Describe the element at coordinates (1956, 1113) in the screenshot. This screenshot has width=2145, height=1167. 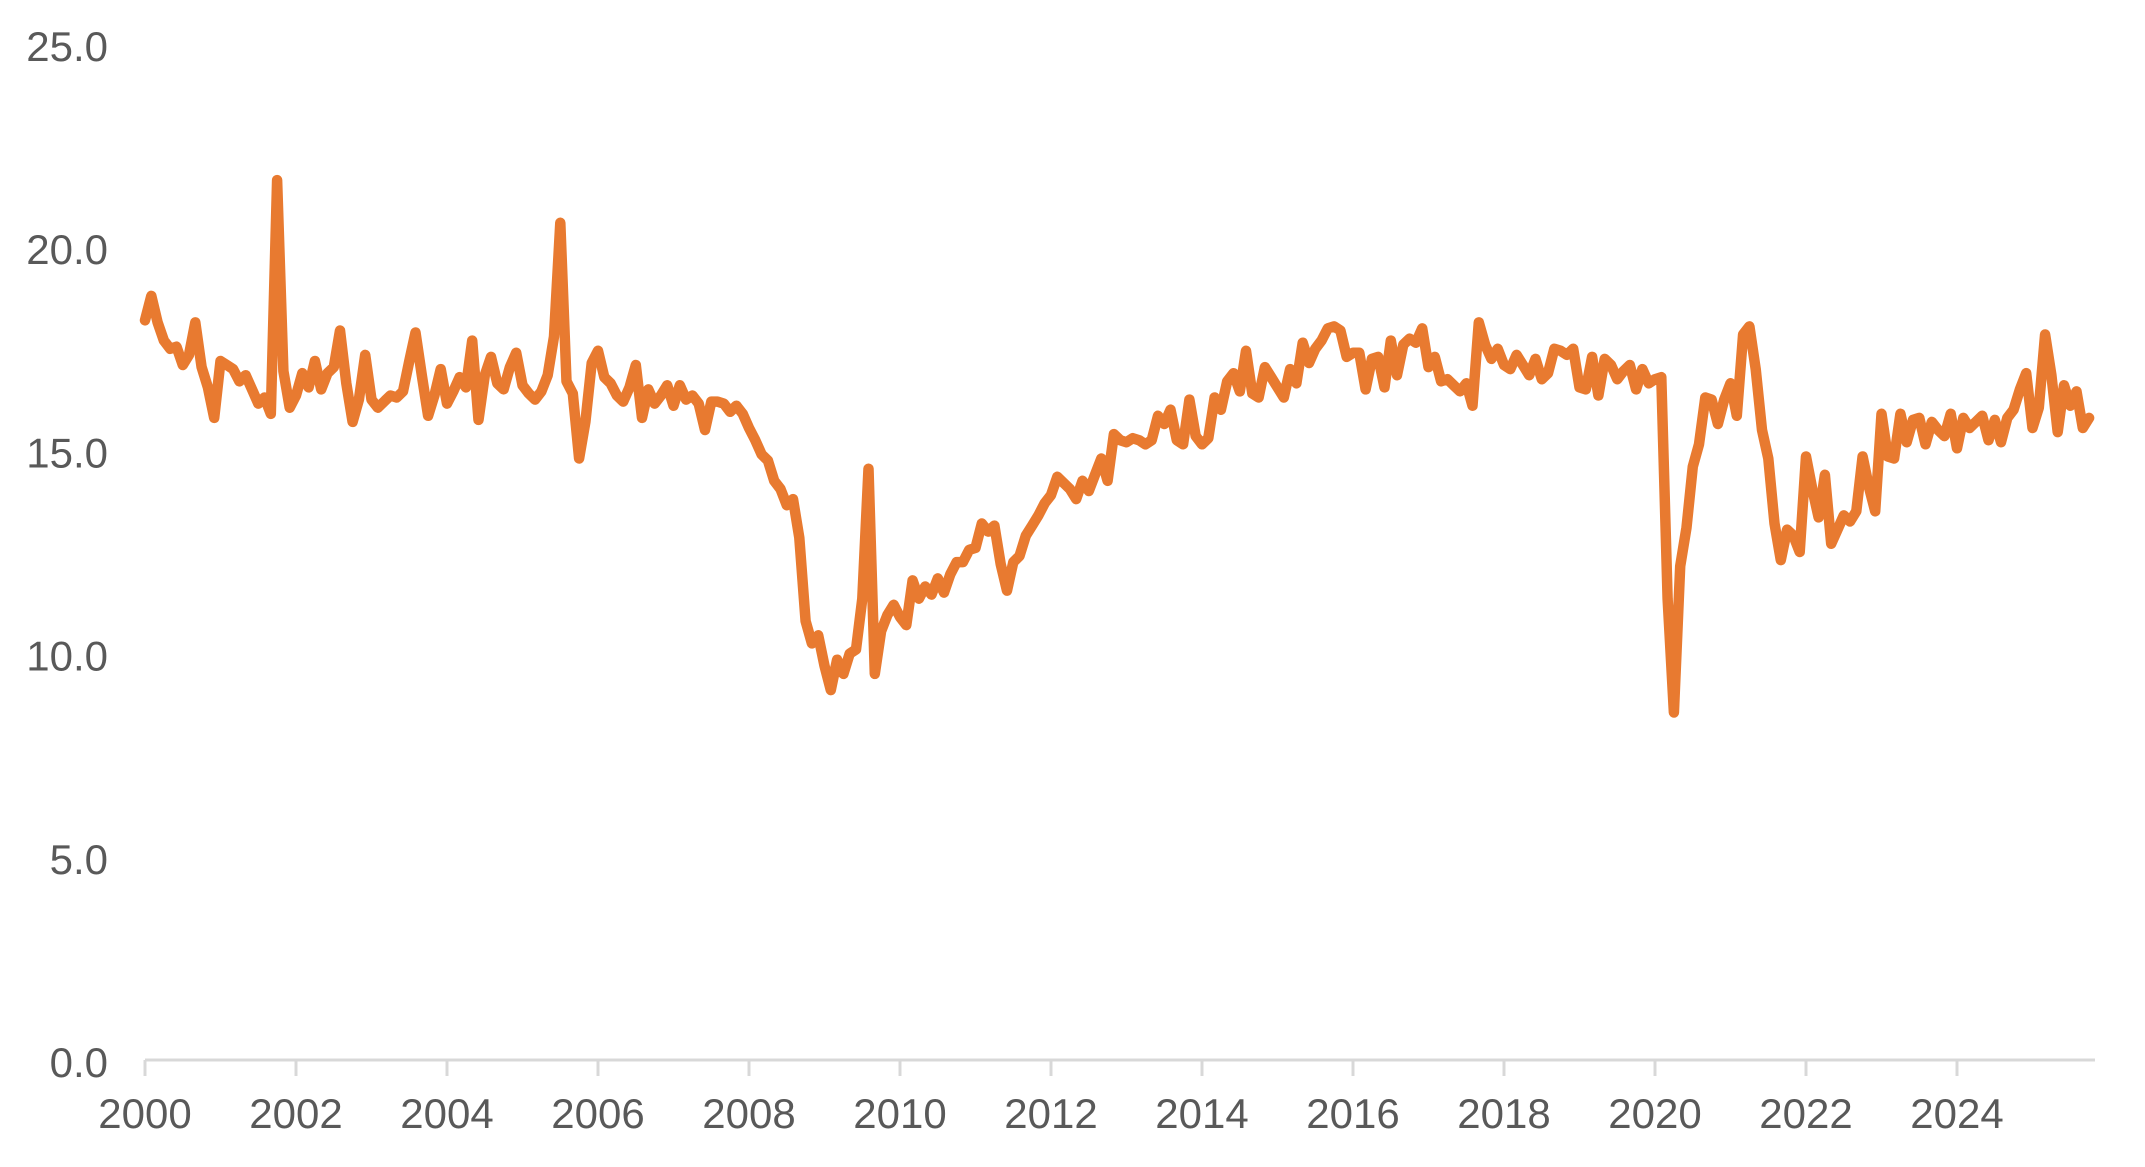
I see `x-axis-tick-label: 2024` at that location.